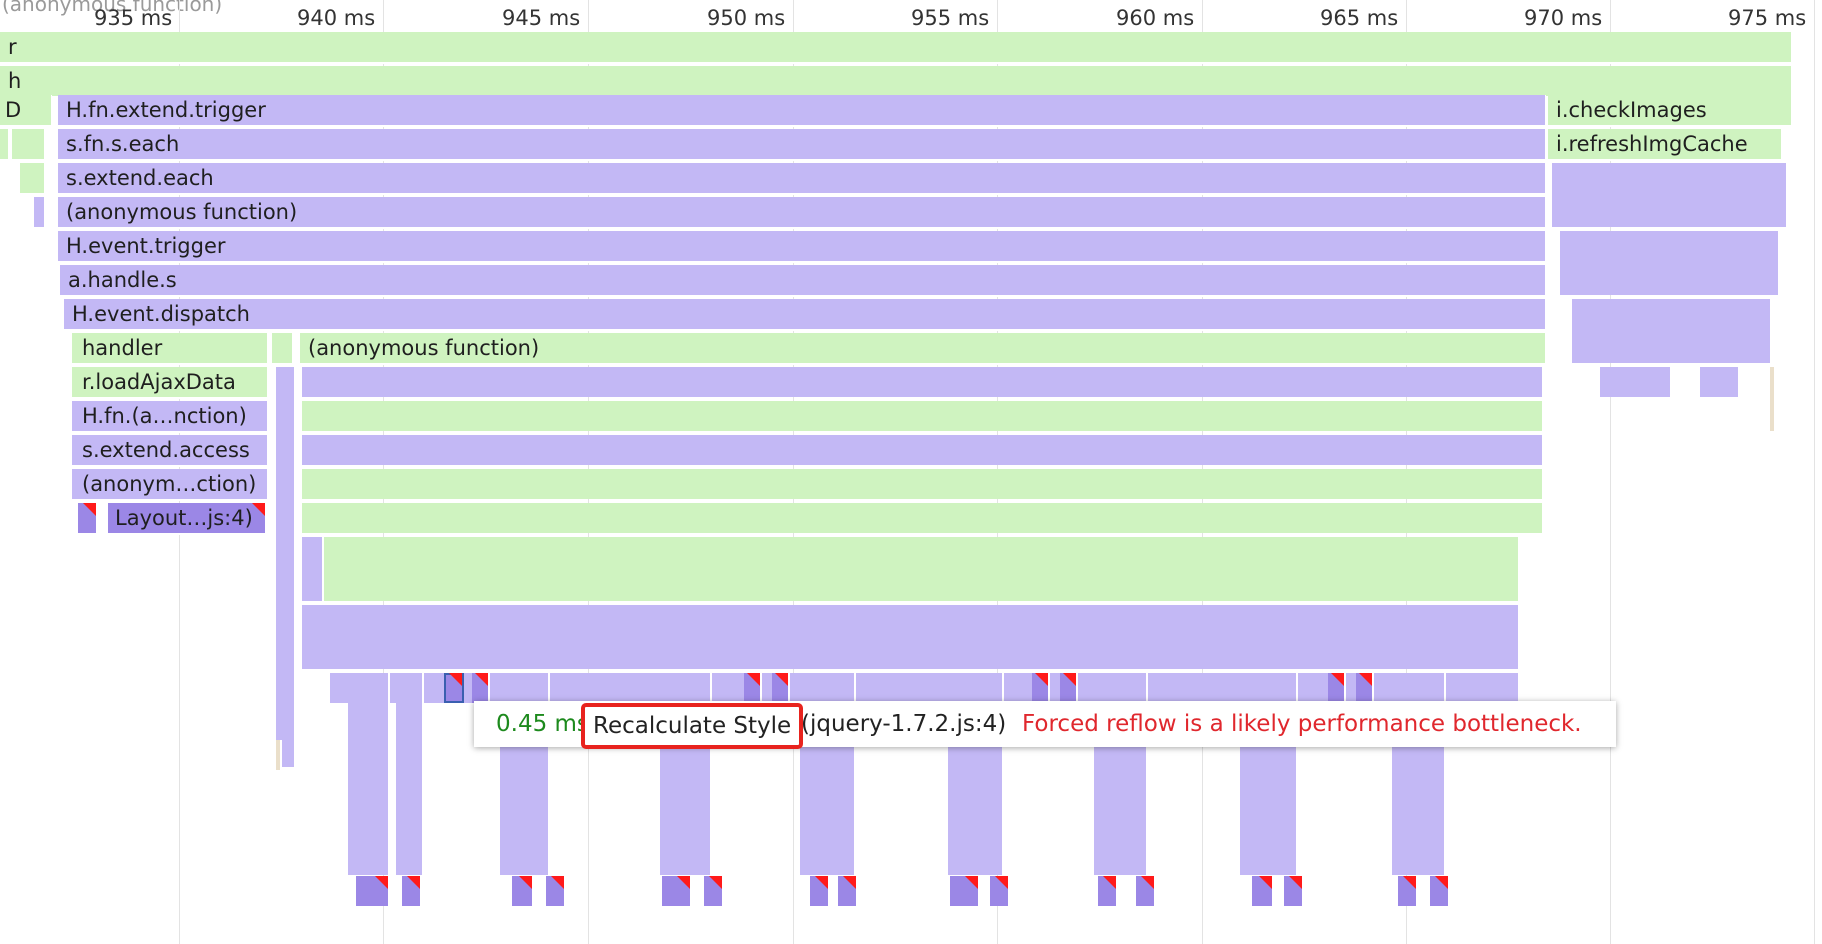 The height and width of the screenshot is (944, 1822). What do you see at coordinates (746, 18) in the screenshot?
I see `ruler-tick: 950 ms` at bounding box center [746, 18].